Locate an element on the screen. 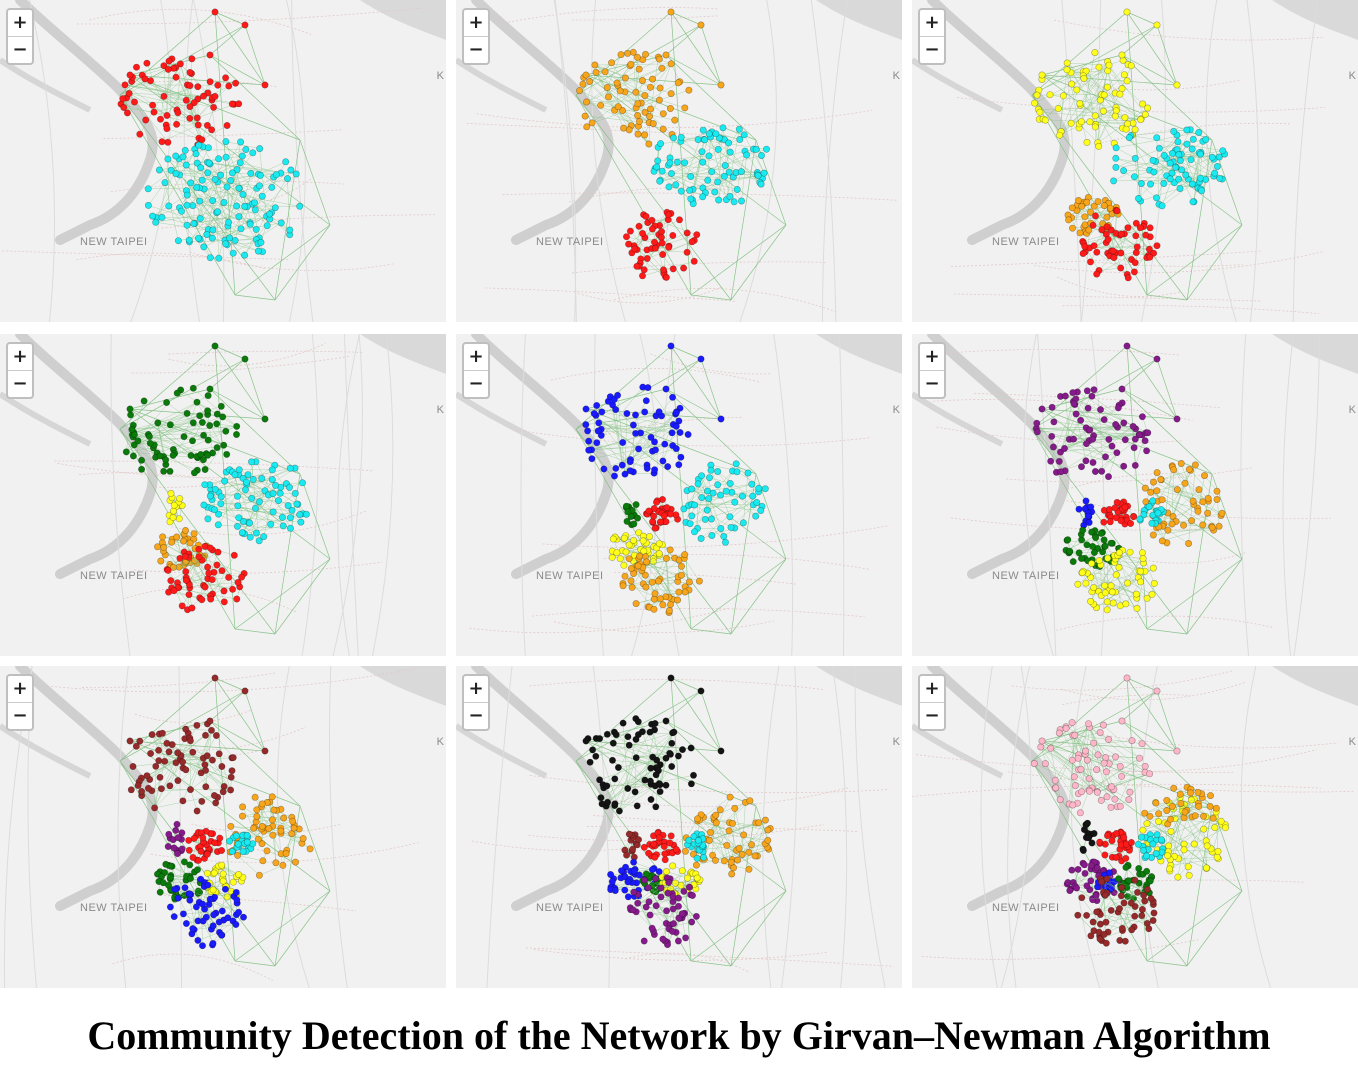 Image resolution: width=1358 pixels, height=1086 pixels. map-panel-3: NEW TAIPEI K + − is located at coordinates (1135, 161).